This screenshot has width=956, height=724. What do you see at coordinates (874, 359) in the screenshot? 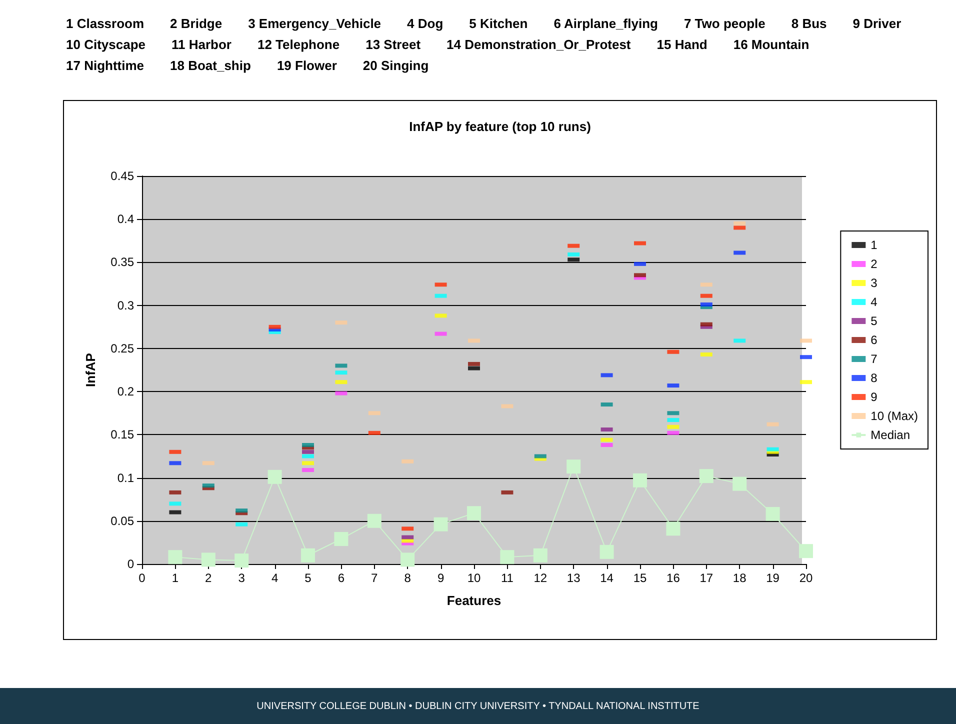
I see `legend-label: 7` at bounding box center [874, 359].